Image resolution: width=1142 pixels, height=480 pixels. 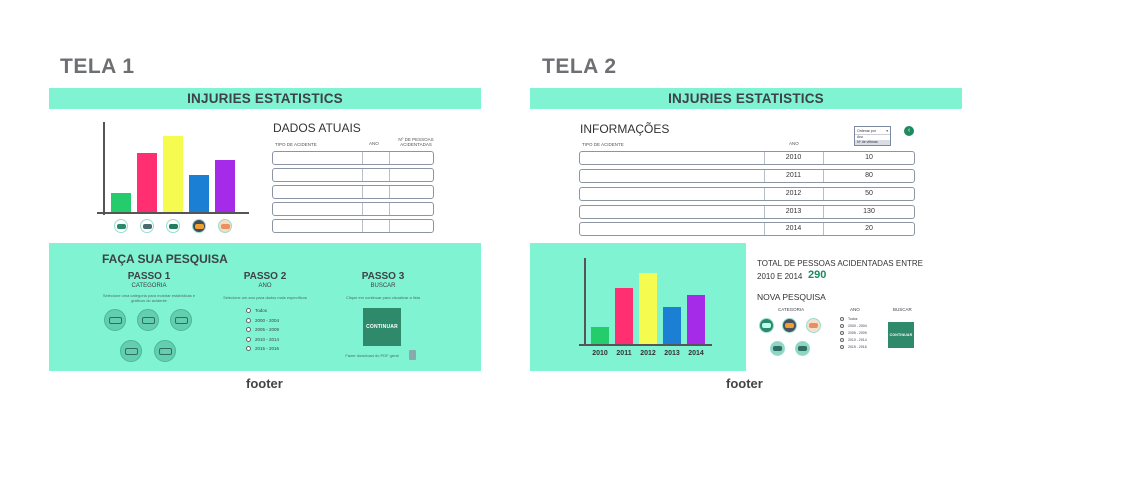 What do you see at coordinates (793, 193) in the screenshot?
I see `row-ano: 2012` at bounding box center [793, 193].